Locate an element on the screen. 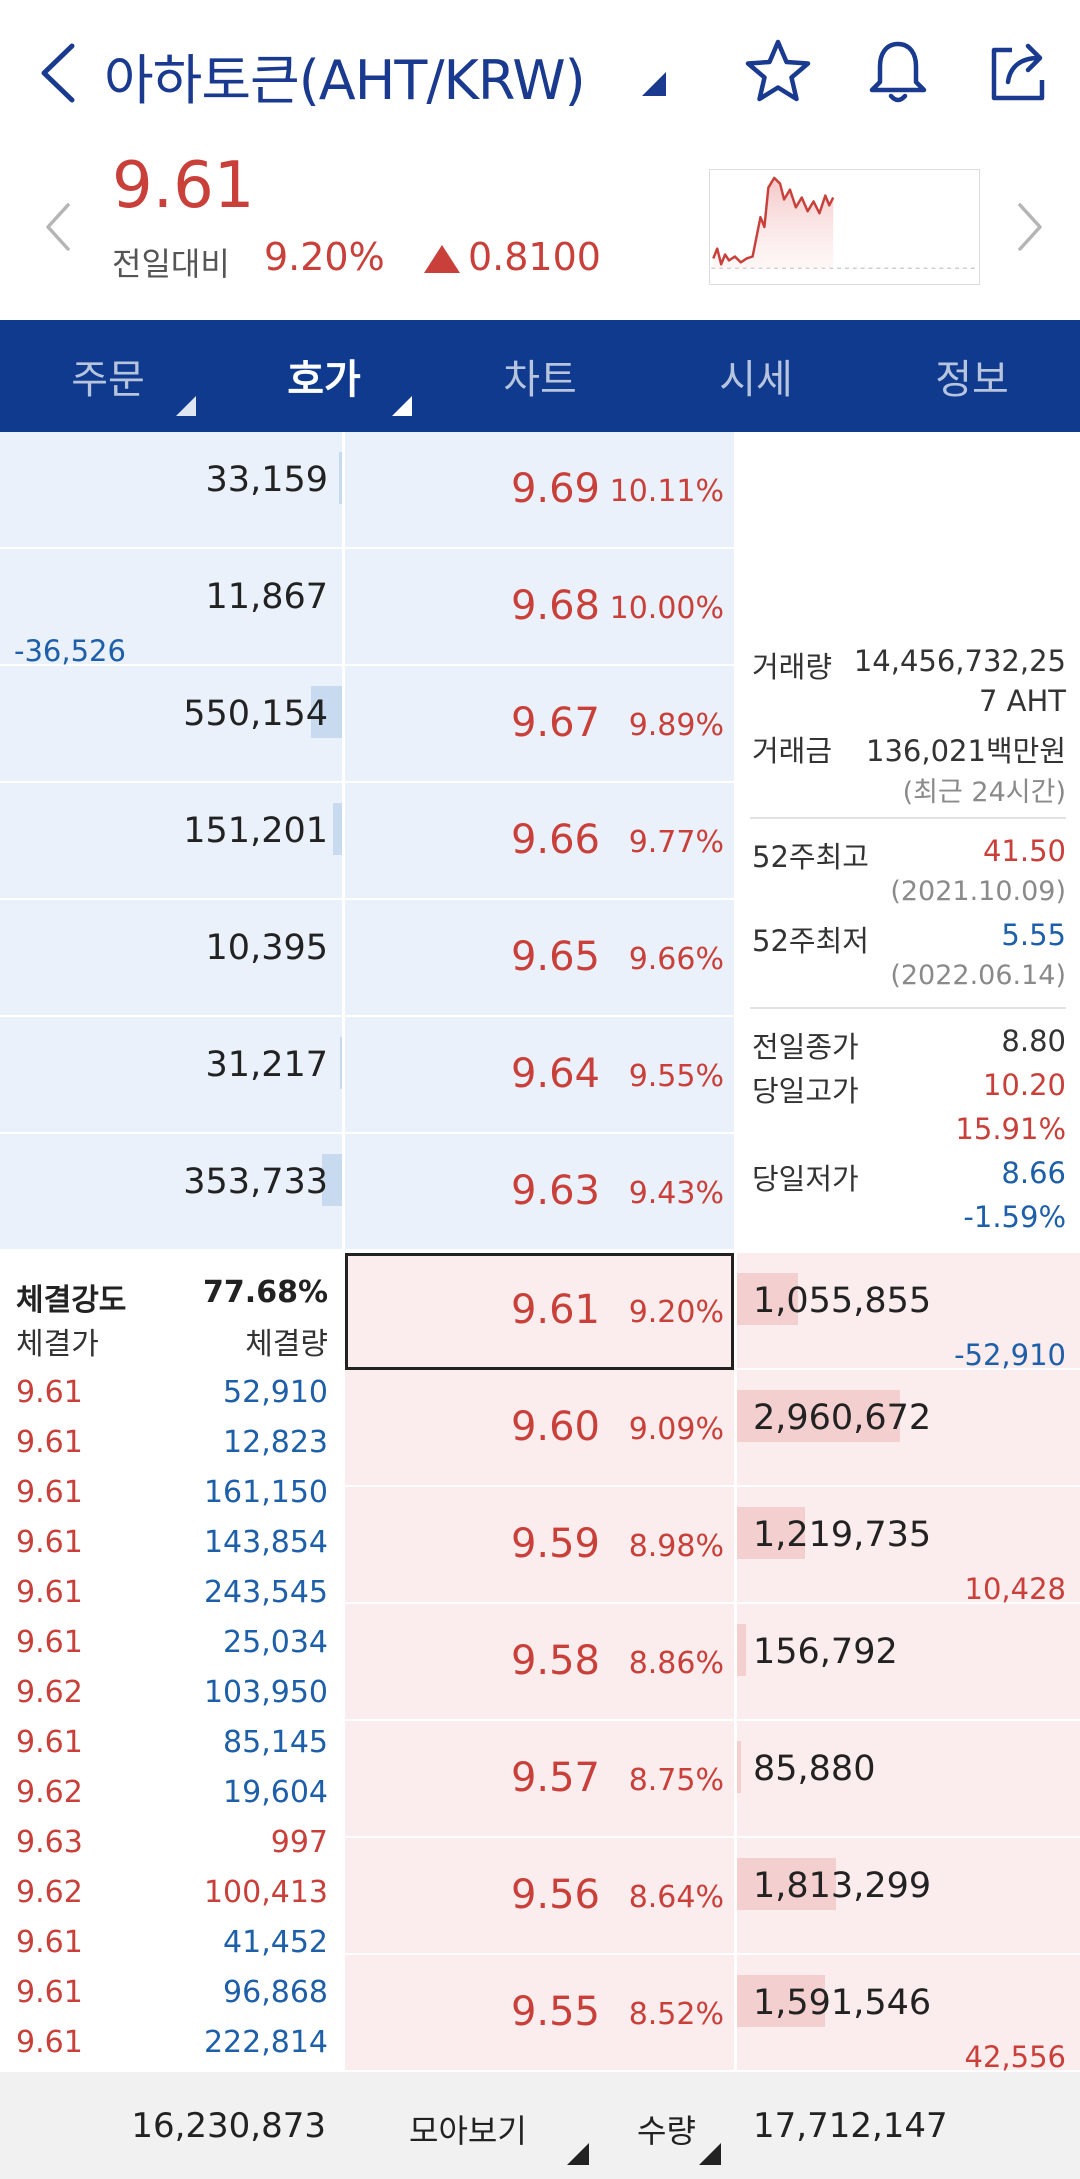 This screenshot has width=1080, height=2179. bid-price-cell: 9.56 8.64% is located at coordinates (539, 1895).